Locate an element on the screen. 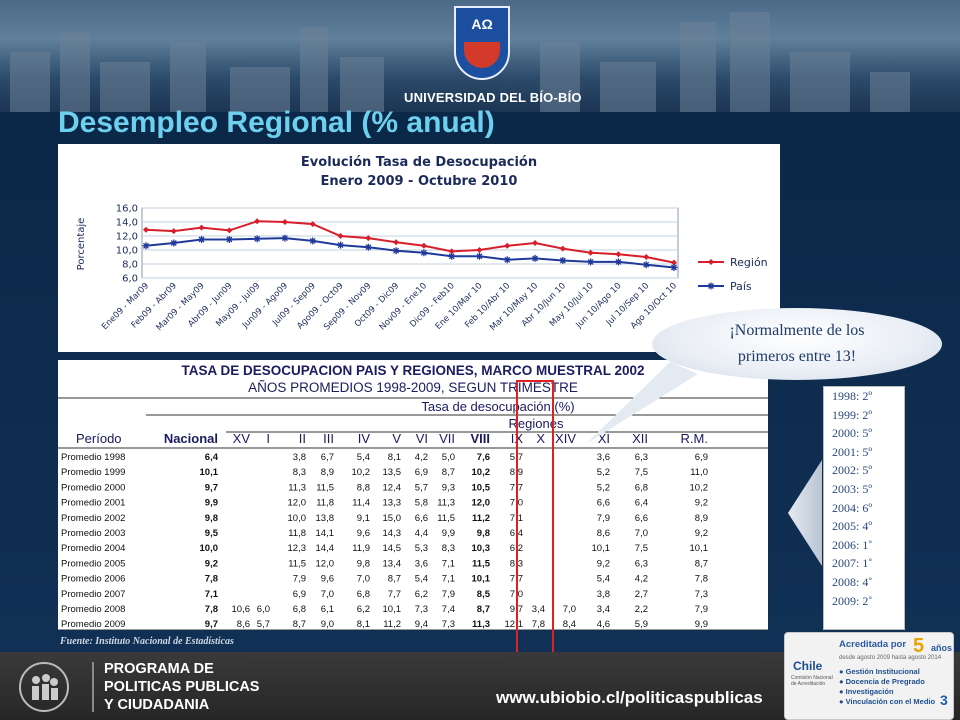 The height and width of the screenshot is (720, 960). table-cell: 12,1 is located at coordinates (514, 624).